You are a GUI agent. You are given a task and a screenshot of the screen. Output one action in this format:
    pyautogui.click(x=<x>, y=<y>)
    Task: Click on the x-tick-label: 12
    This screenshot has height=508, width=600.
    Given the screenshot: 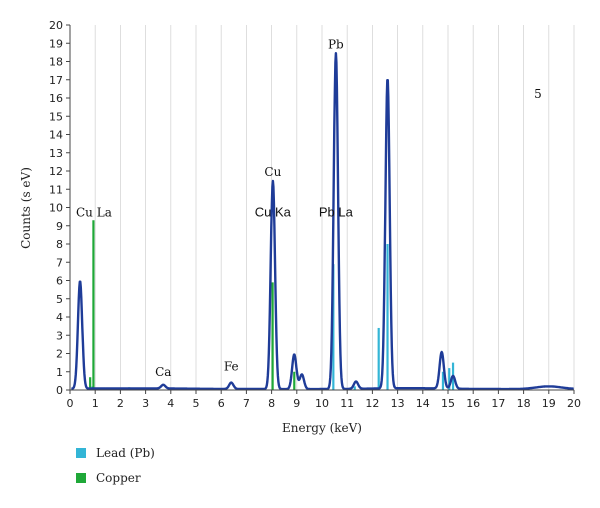 What is the action you would take?
    pyautogui.click(x=372, y=403)
    